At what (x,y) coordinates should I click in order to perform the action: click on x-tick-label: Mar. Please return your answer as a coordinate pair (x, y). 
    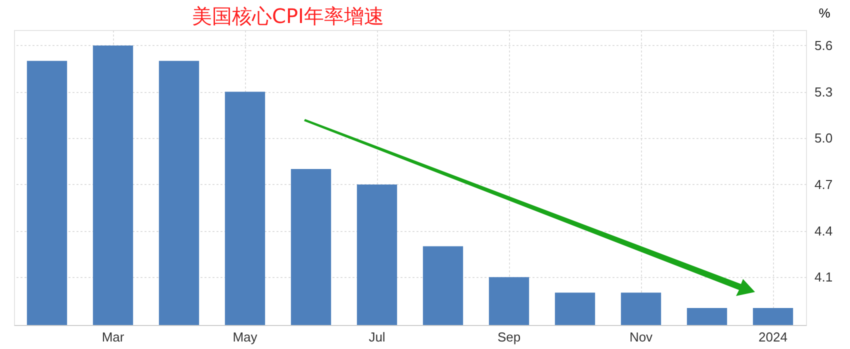
    Looking at the image, I should click on (113, 337).